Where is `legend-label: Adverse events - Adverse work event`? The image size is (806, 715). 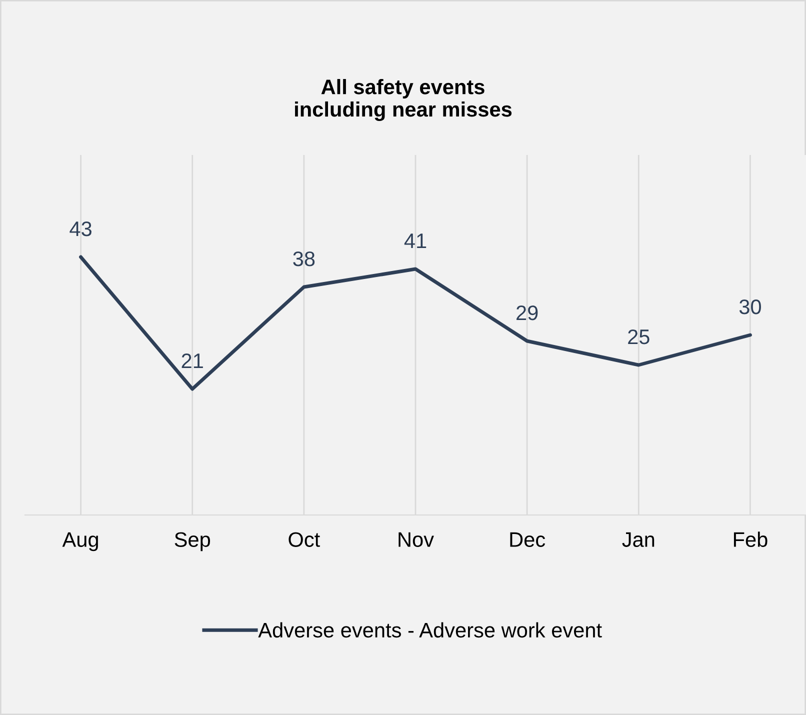 legend-label: Adverse events - Adverse work event is located at coordinates (430, 630).